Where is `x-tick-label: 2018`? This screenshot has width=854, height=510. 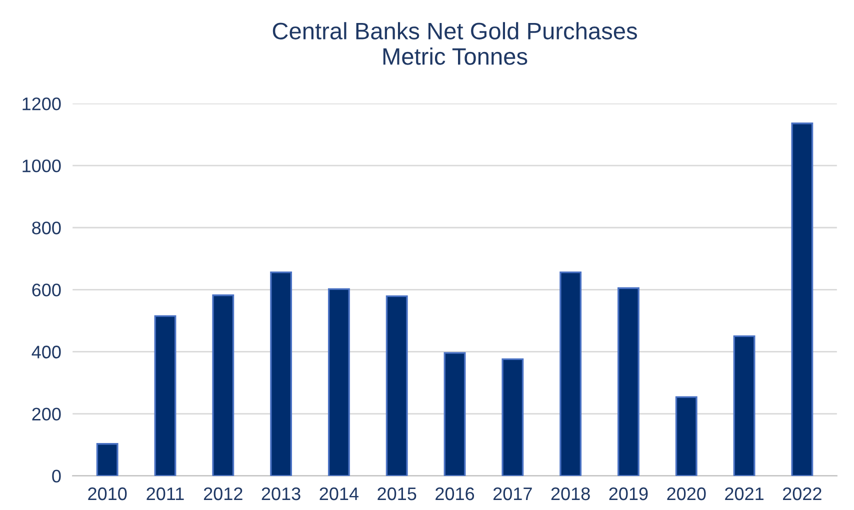
x-tick-label: 2018 is located at coordinates (570, 493).